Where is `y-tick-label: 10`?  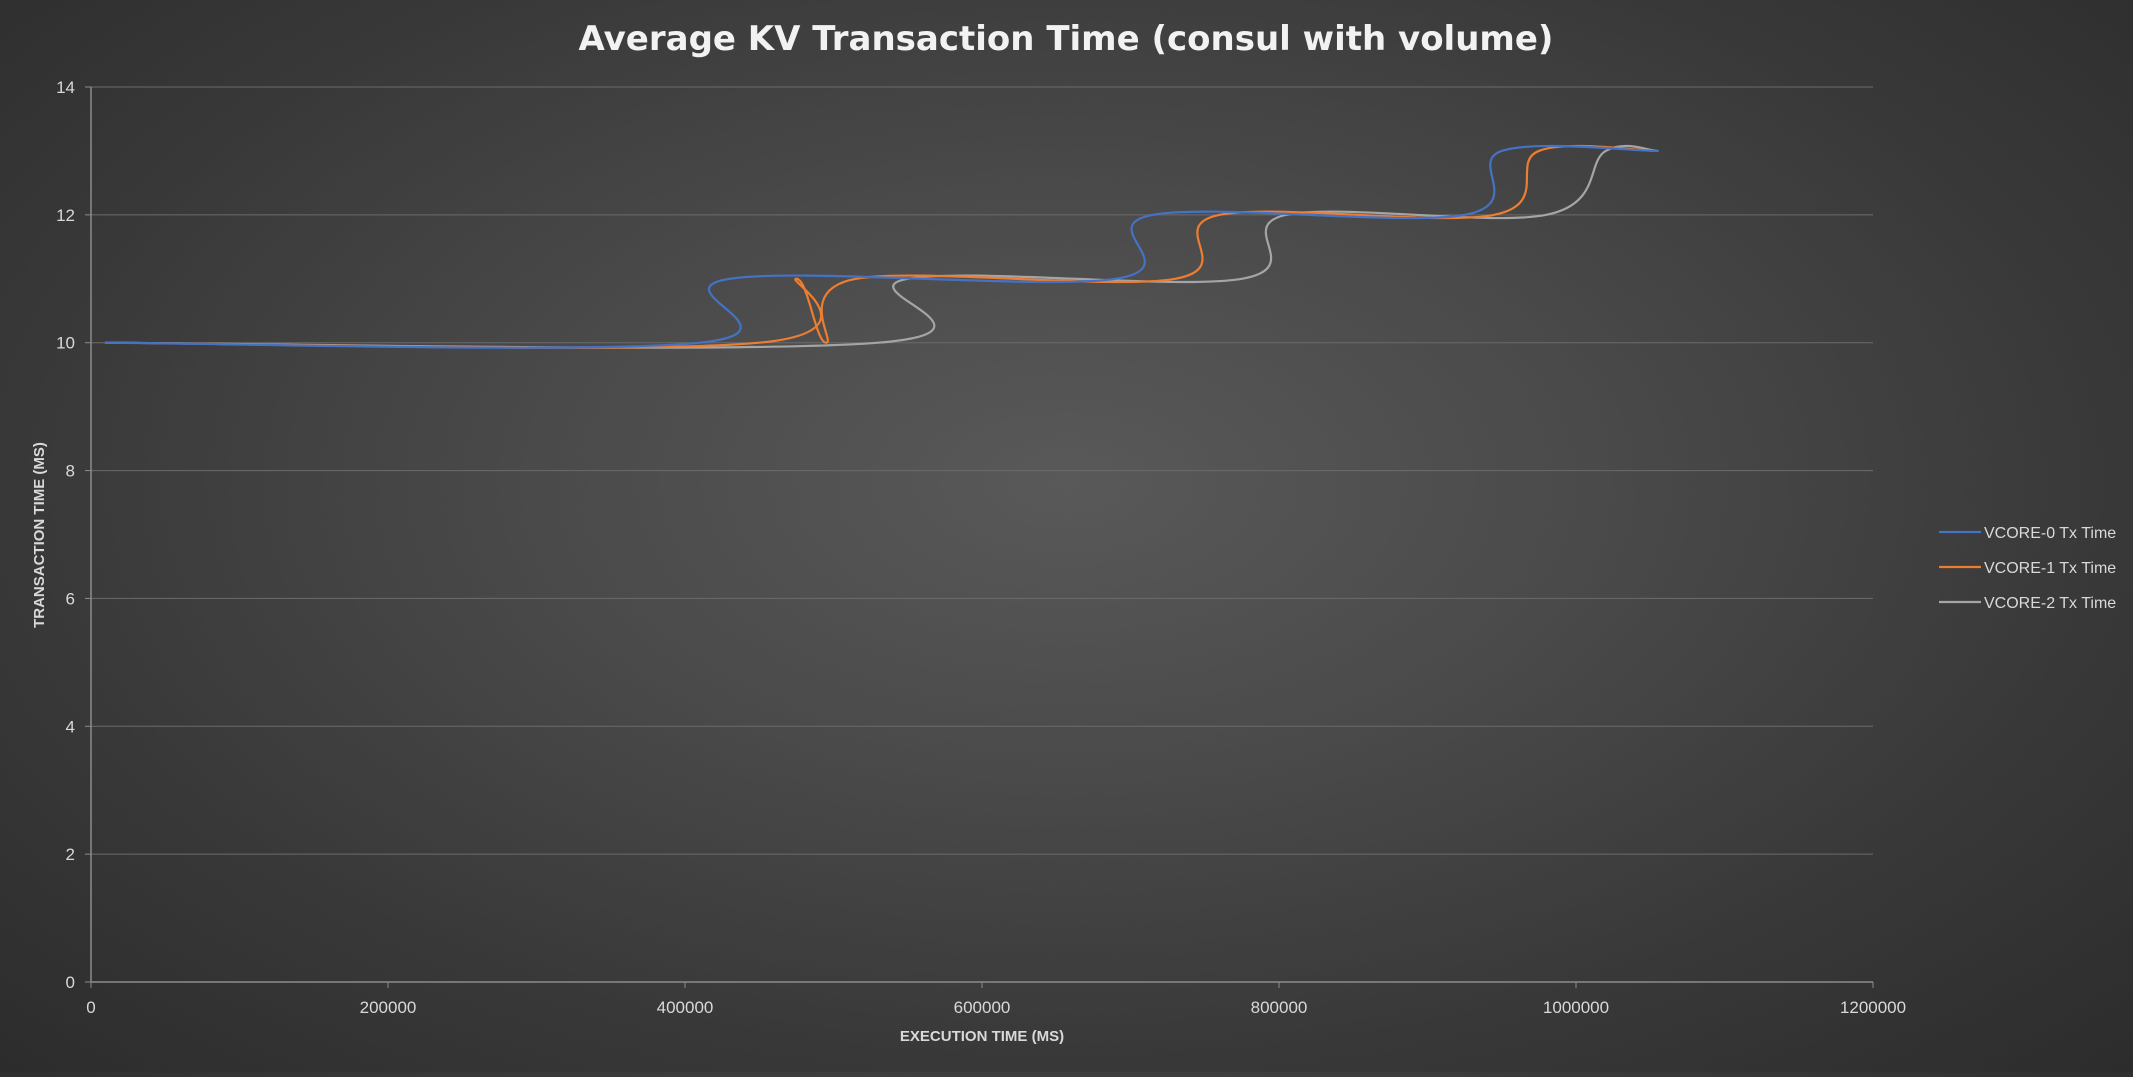 y-tick-label: 10 is located at coordinates (65, 343).